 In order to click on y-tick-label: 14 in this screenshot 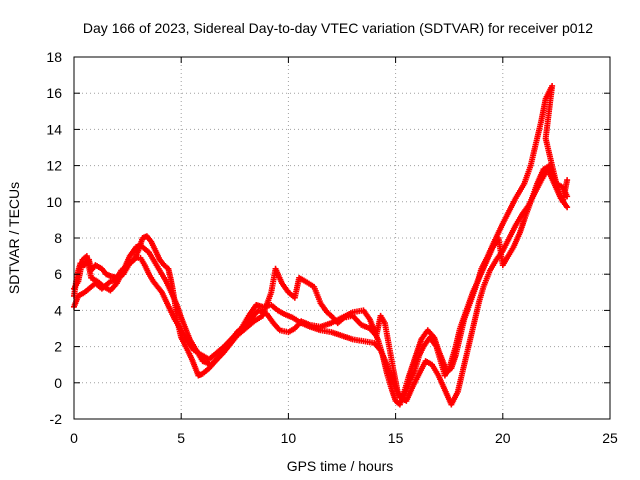, I will do `click(54, 129)`.